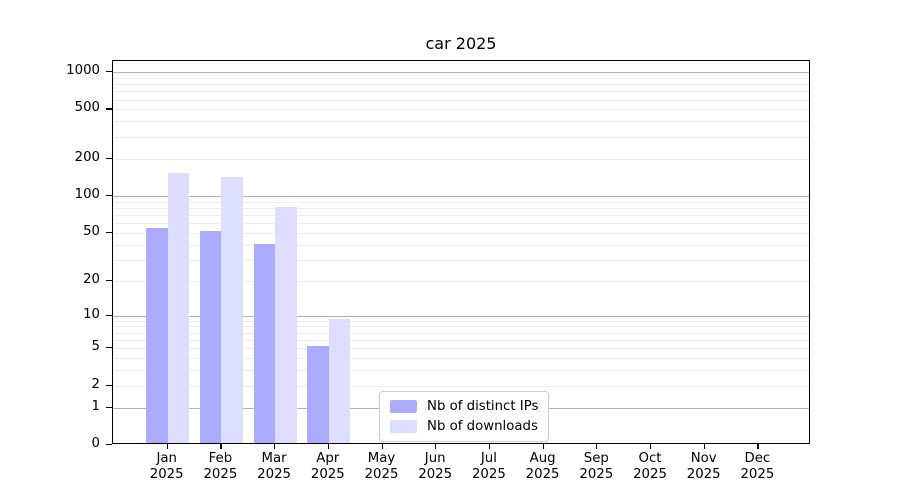 The image size is (900, 500). What do you see at coordinates (488, 466) in the screenshot?
I see `x-tick-label-jul: Jul 2025` at bounding box center [488, 466].